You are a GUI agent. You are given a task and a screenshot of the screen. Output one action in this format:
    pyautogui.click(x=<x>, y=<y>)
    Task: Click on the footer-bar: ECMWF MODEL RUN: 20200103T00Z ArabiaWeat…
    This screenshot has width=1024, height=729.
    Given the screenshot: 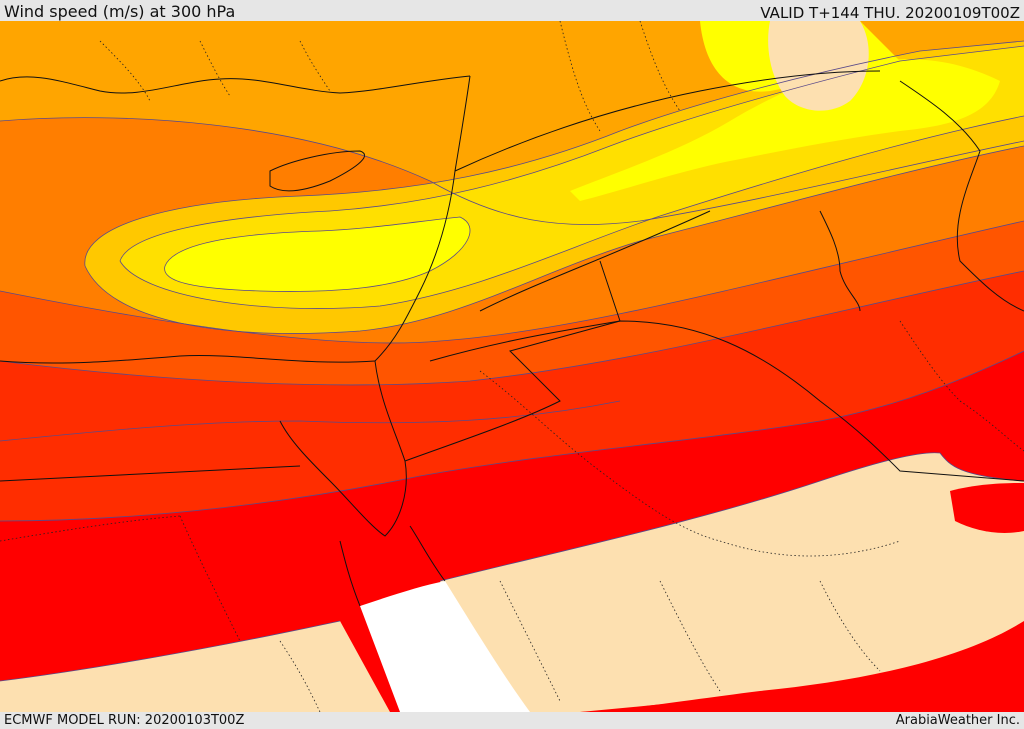 What is the action you would take?
    pyautogui.click(x=512, y=720)
    